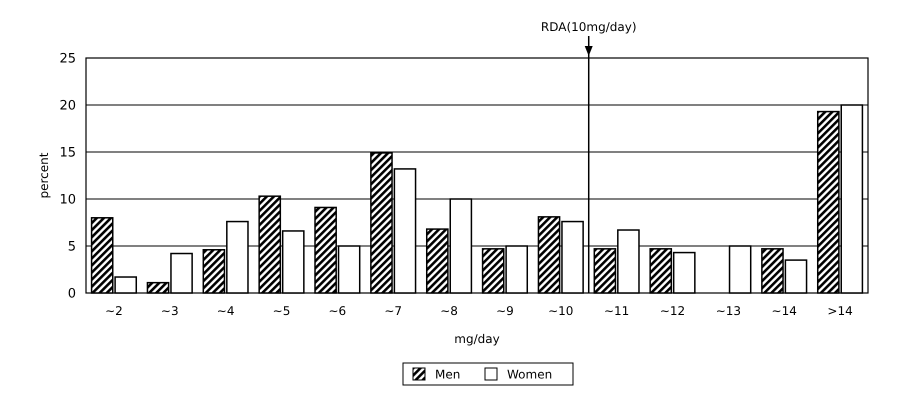  Describe the element at coordinates (588, 27) in the screenshot. I see `ref-line-label: RDA(10mg/day)` at that location.